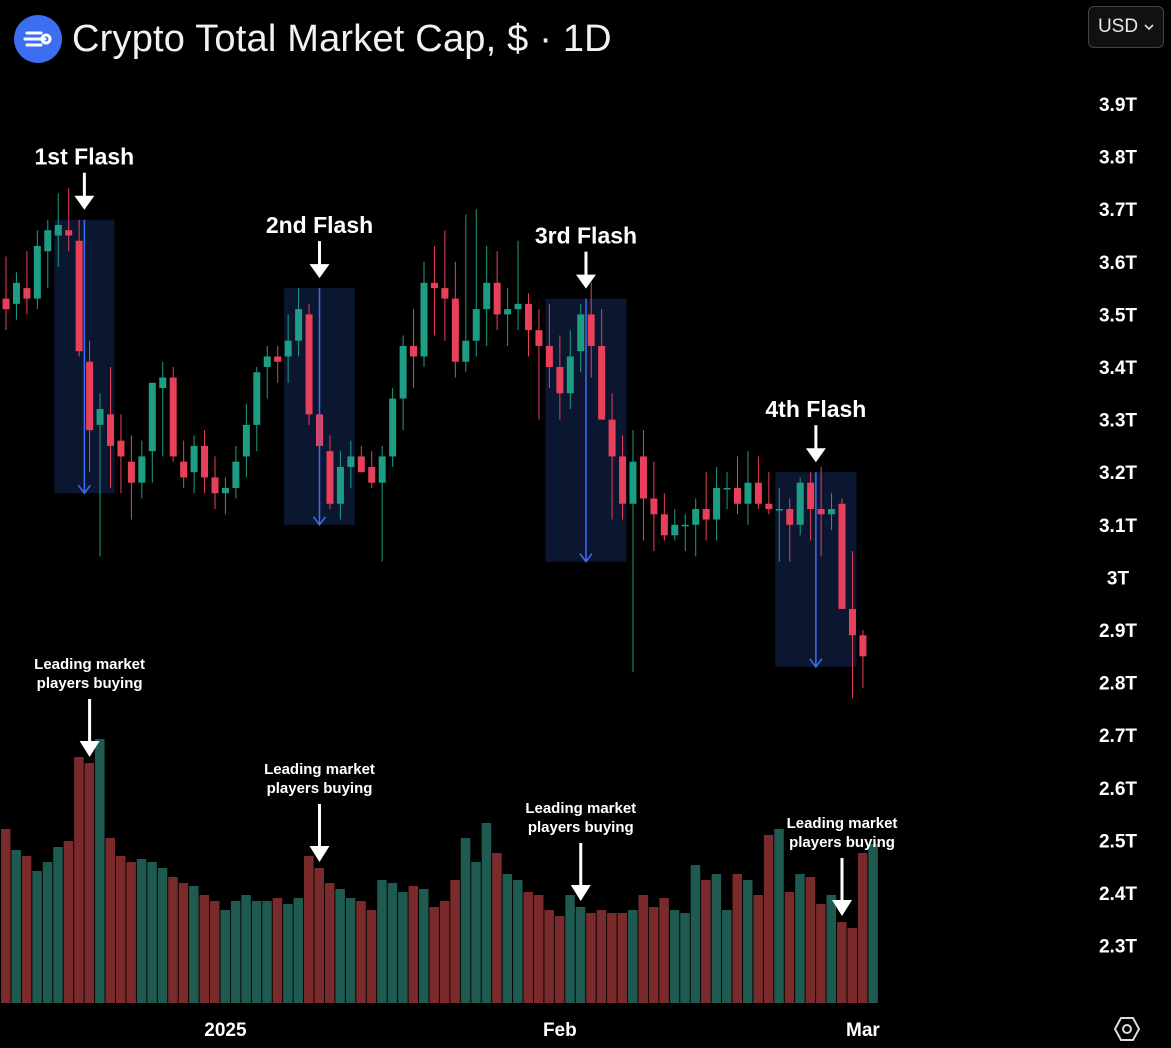 Image resolution: width=1171 pixels, height=1048 pixels. Describe the element at coordinates (1118, 736) in the screenshot. I see `y-tick-label: 2.7T` at that location.